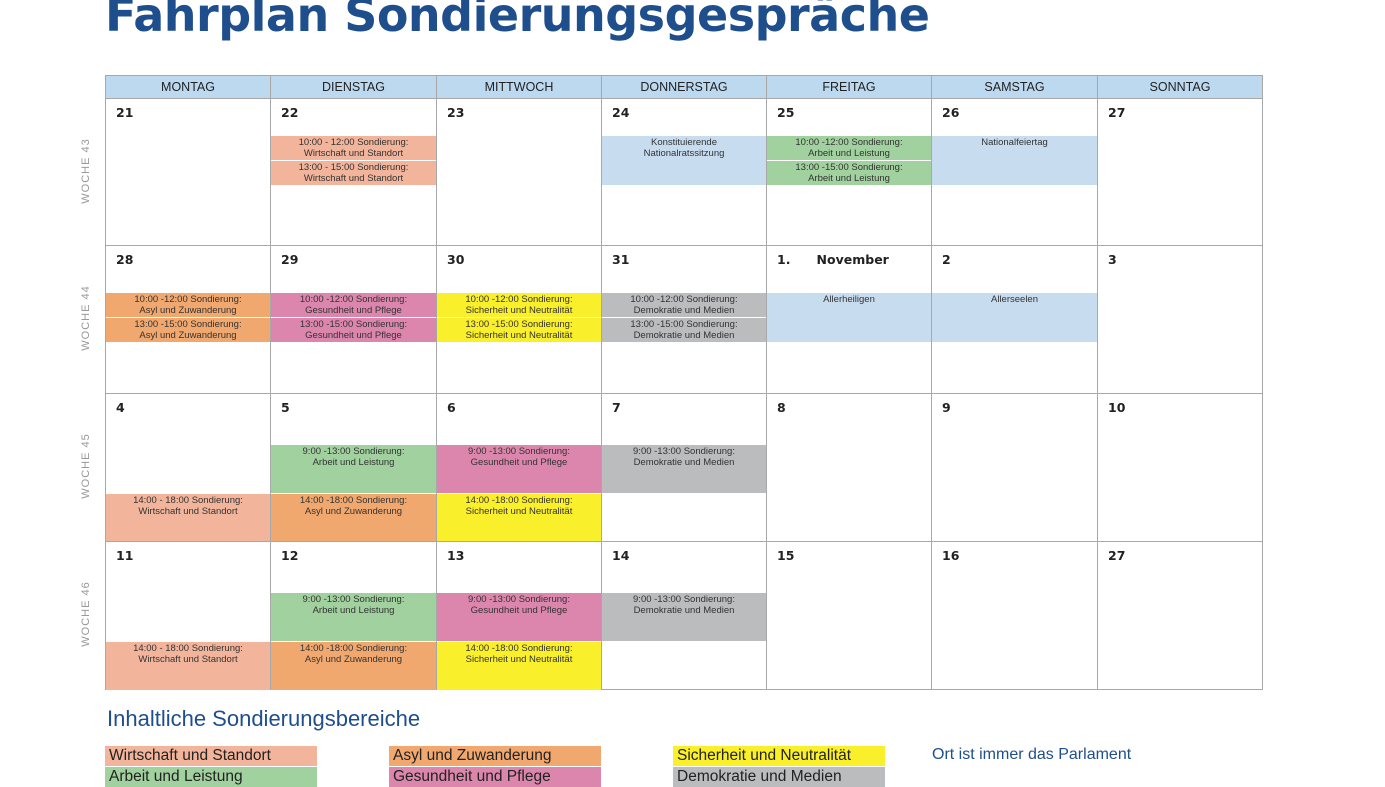 The width and height of the screenshot is (1385, 787). Describe the element at coordinates (1112, 259) in the screenshot. I see `day-number: 3` at that location.